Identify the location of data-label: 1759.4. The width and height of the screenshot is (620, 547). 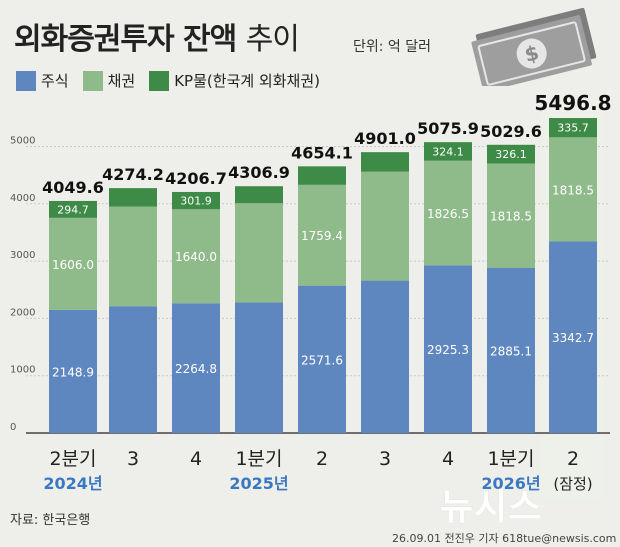
(322, 236).